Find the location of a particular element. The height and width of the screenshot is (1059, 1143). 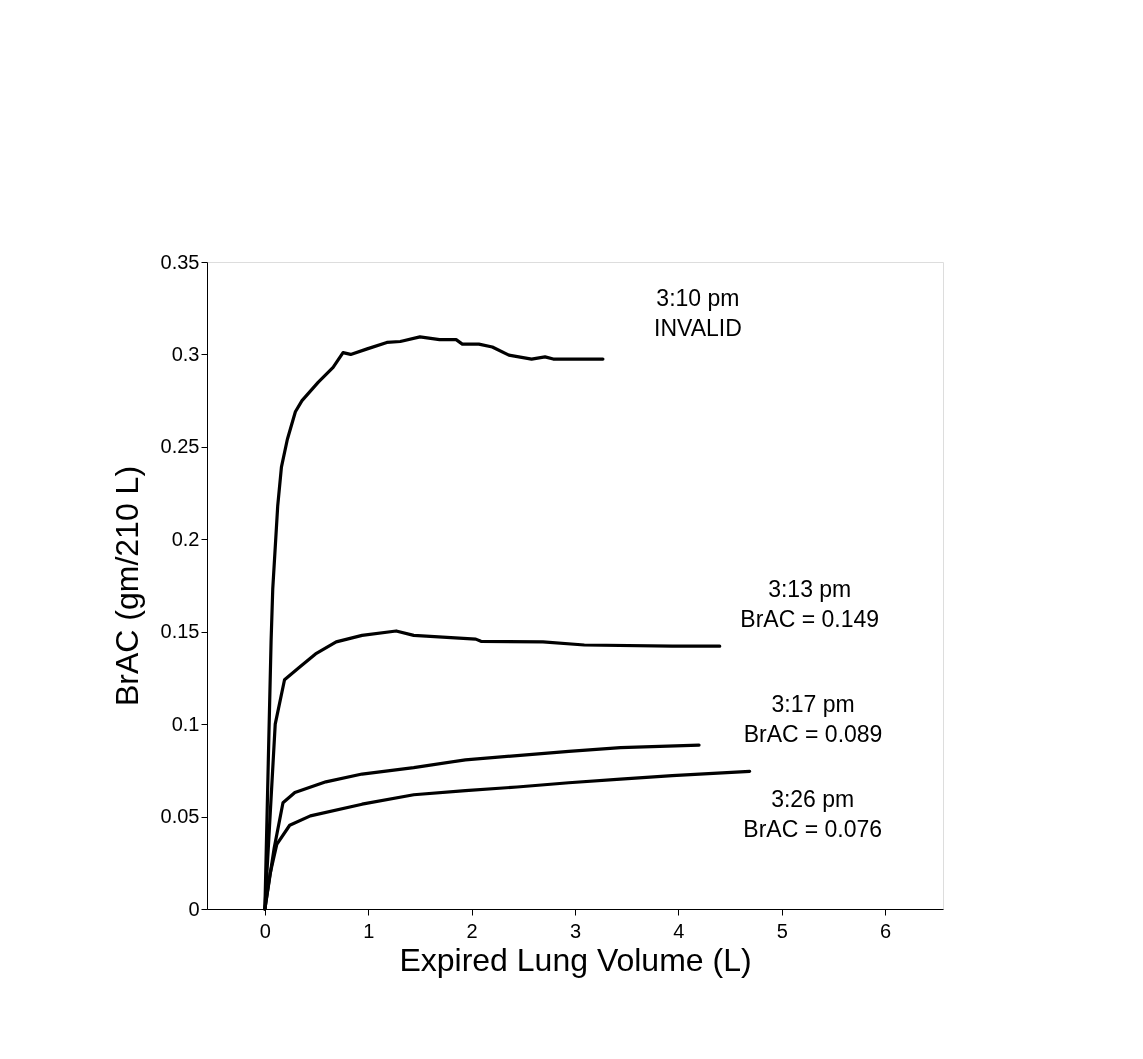

annotation: 3:17 pm BrAC = 0.089 is located at coordinates (813, 719).